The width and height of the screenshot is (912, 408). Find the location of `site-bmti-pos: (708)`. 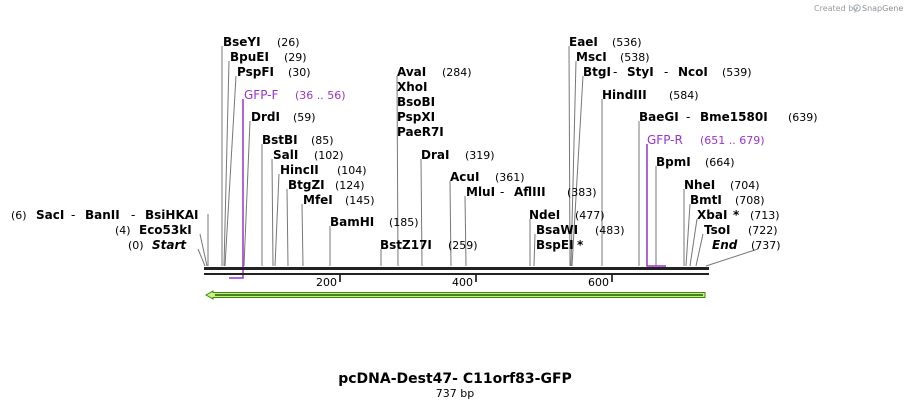

site-bmti-pos: (708) is located at coordinates (750, 200).